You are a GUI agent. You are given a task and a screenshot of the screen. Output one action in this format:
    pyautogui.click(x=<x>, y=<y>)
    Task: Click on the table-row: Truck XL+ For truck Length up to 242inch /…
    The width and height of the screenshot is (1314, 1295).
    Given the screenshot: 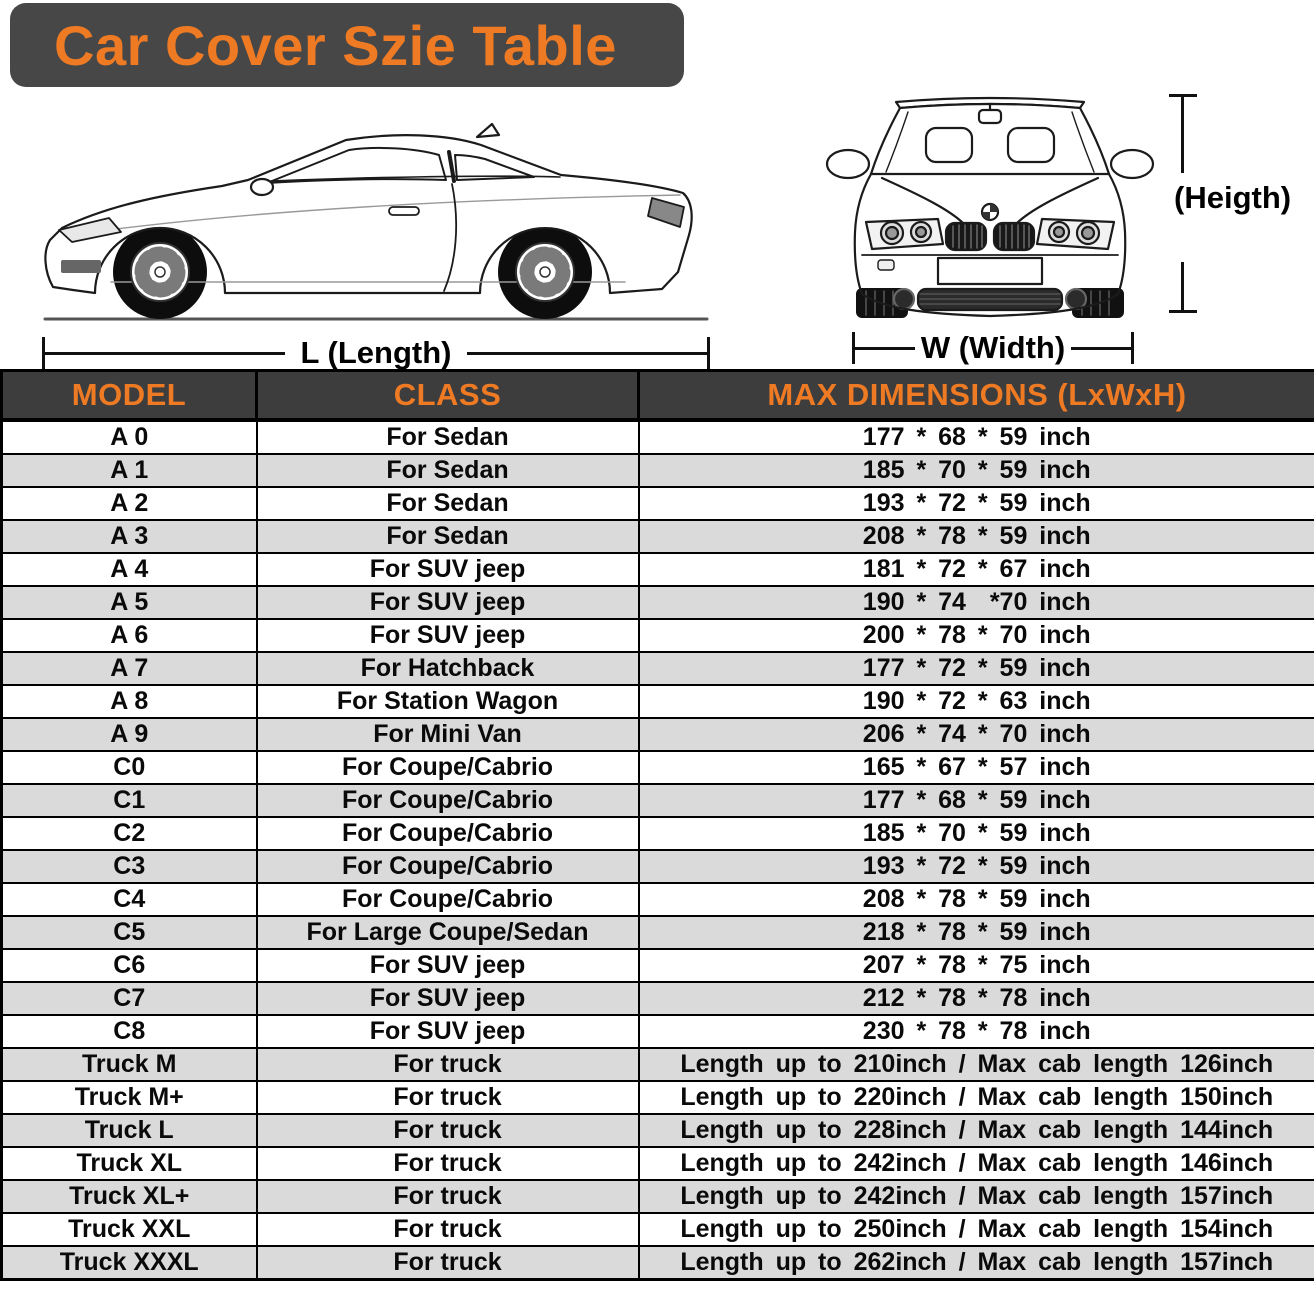 What is the action you would take?
    pyautogui.click(x=657, y=1196)
    